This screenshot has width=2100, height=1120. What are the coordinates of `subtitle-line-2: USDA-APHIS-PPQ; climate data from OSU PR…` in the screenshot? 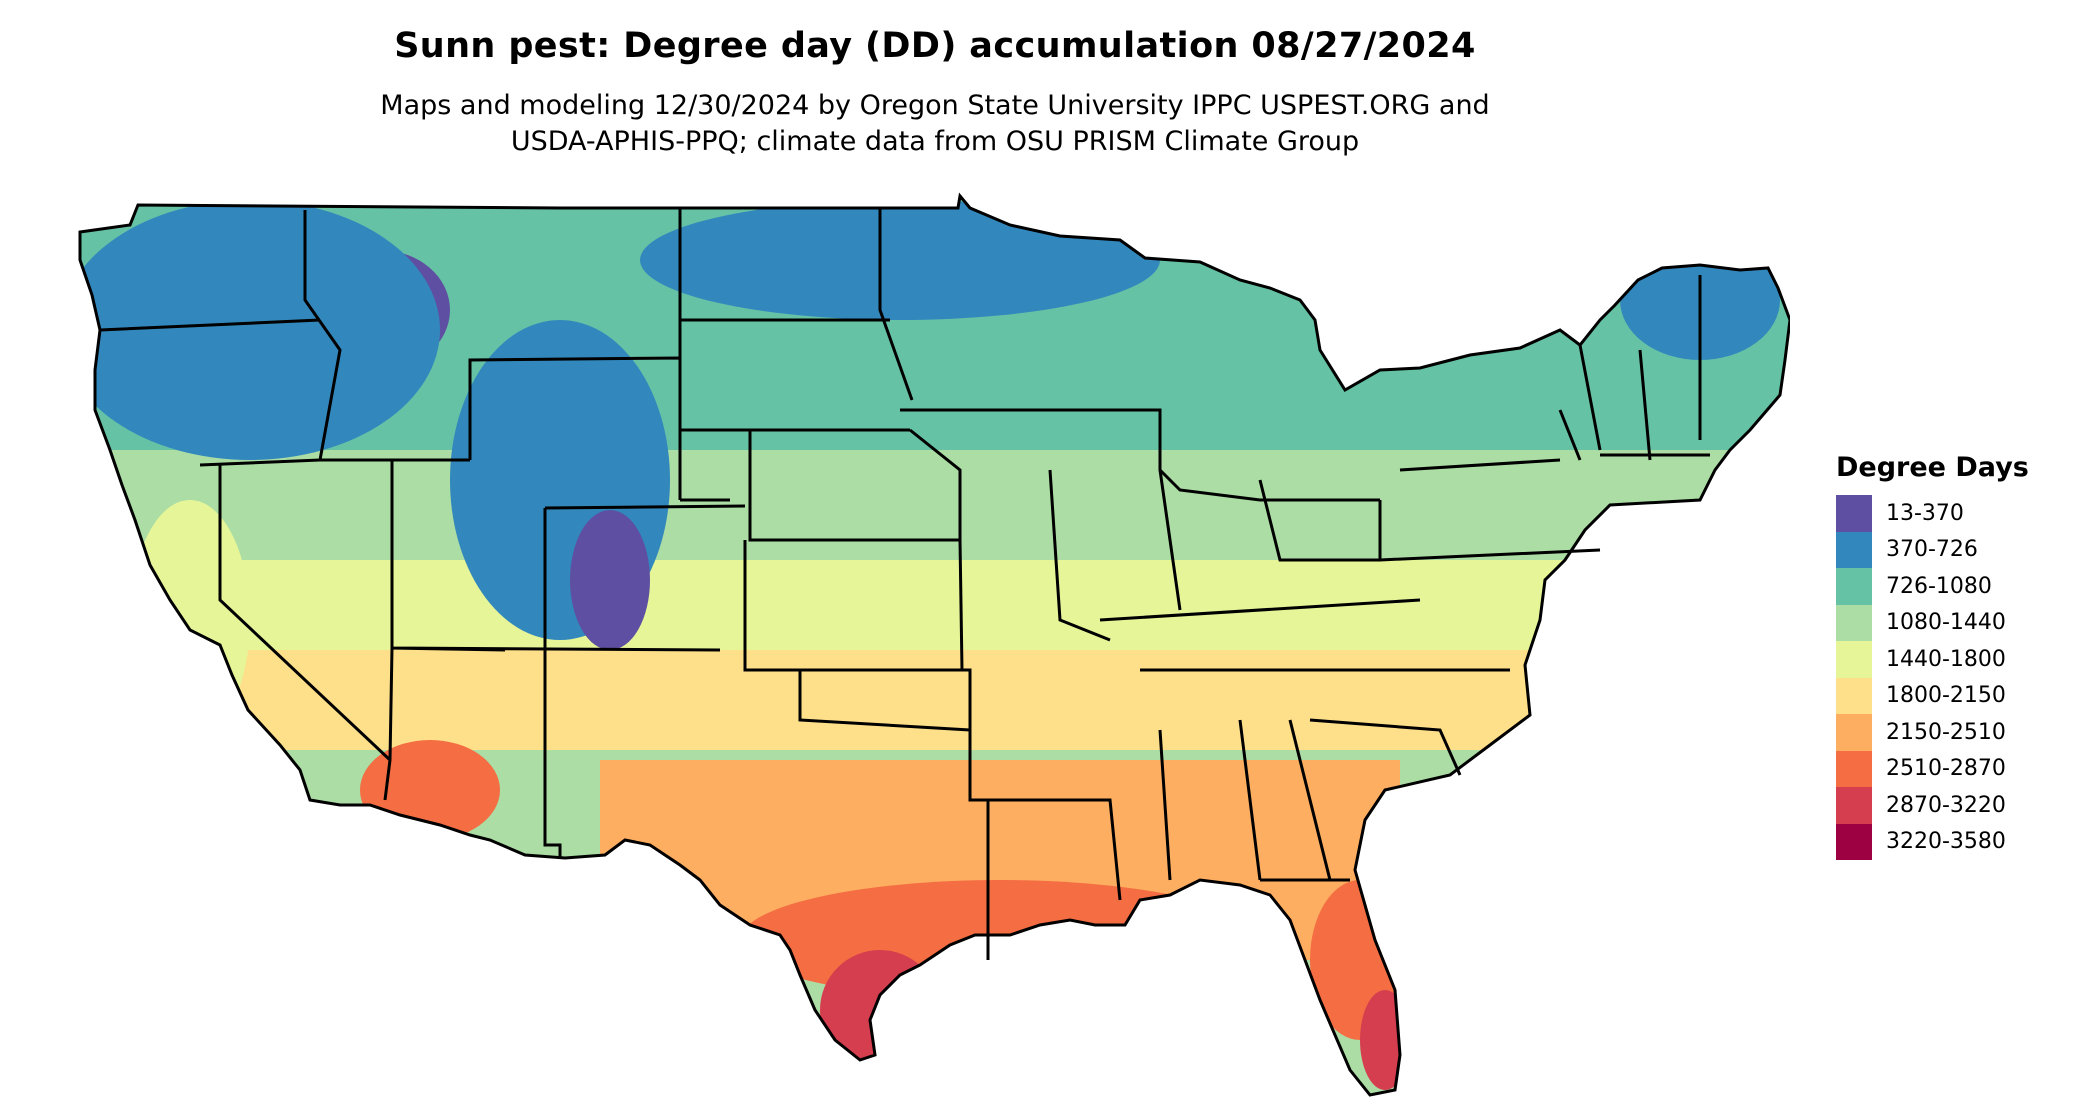 It's located at (935, 141).